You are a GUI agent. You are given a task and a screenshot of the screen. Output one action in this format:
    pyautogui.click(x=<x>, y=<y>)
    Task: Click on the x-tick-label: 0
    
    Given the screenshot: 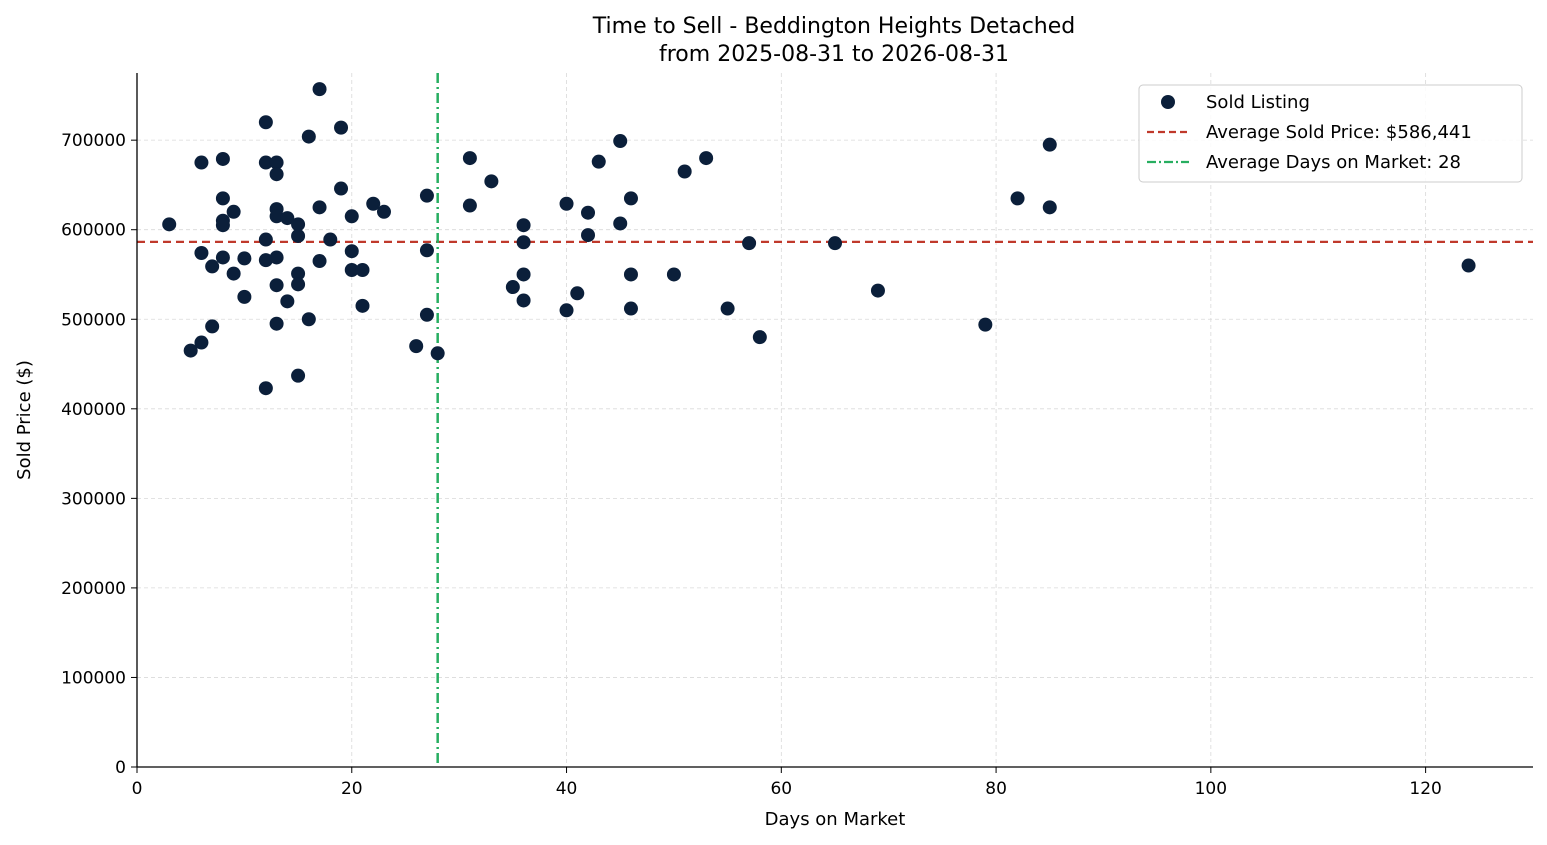 What is the action you would take?
    pyautogui.click(x=137, y=789)
    